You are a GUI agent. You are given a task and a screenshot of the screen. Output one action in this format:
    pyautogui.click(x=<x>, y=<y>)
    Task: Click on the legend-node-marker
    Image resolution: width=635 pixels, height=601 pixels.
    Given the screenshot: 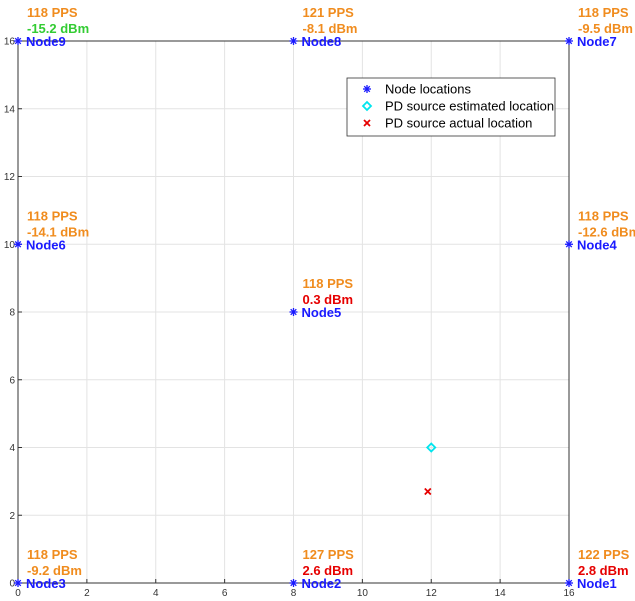 What is the action you would take?
    pyautogui.click(x=367, y=89)
    